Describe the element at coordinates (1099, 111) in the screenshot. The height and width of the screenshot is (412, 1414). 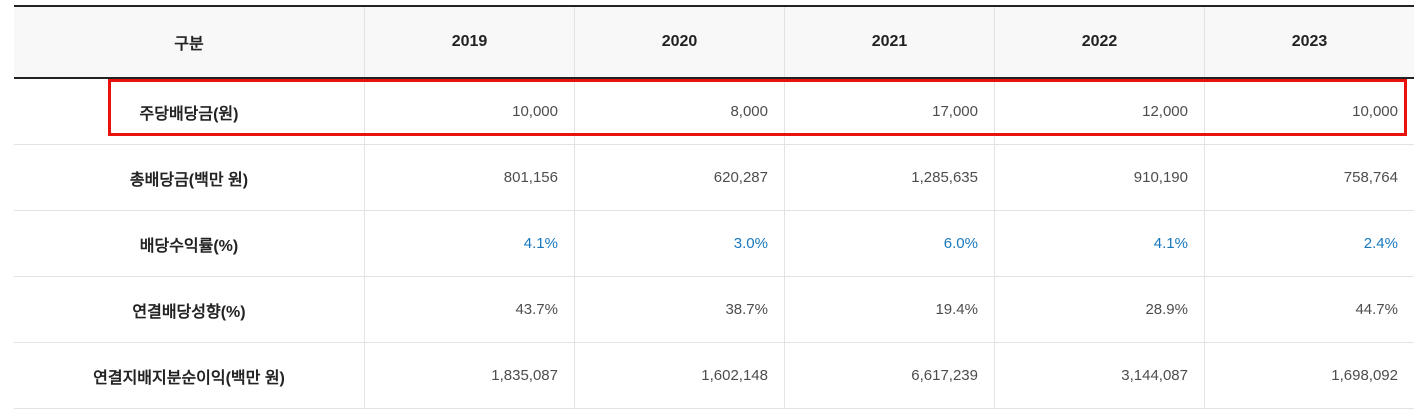
I see `value-cell: 12,000` at that location.